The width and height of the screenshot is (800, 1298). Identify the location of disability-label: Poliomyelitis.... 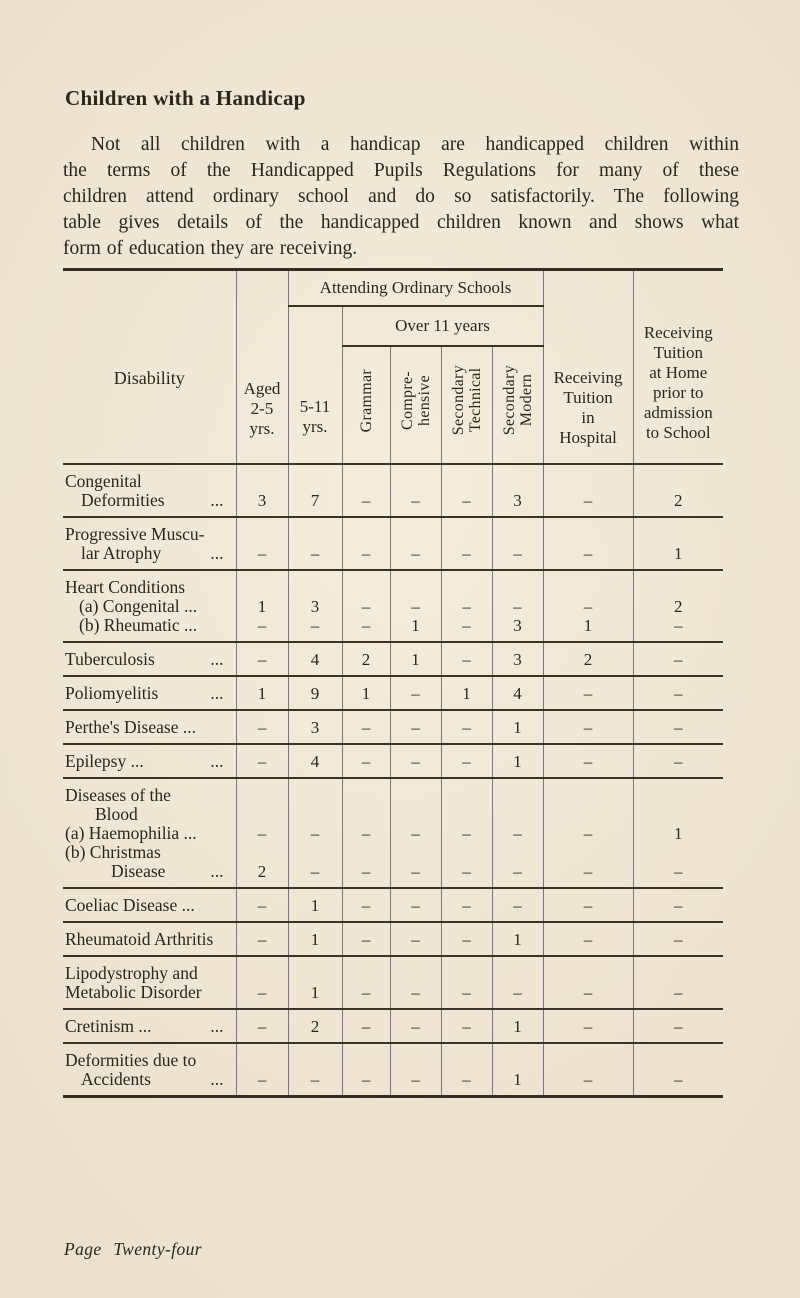
(150, 693).